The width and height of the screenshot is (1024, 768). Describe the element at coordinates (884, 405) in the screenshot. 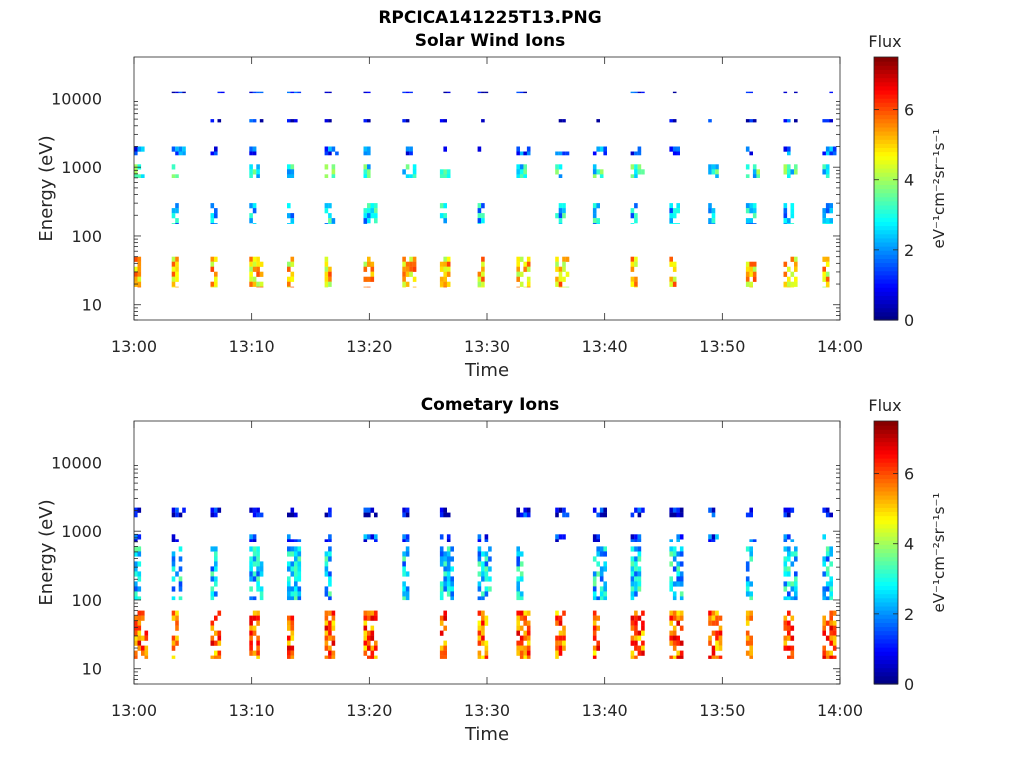

I see `ci-colorbar-title: Flux` at that location.